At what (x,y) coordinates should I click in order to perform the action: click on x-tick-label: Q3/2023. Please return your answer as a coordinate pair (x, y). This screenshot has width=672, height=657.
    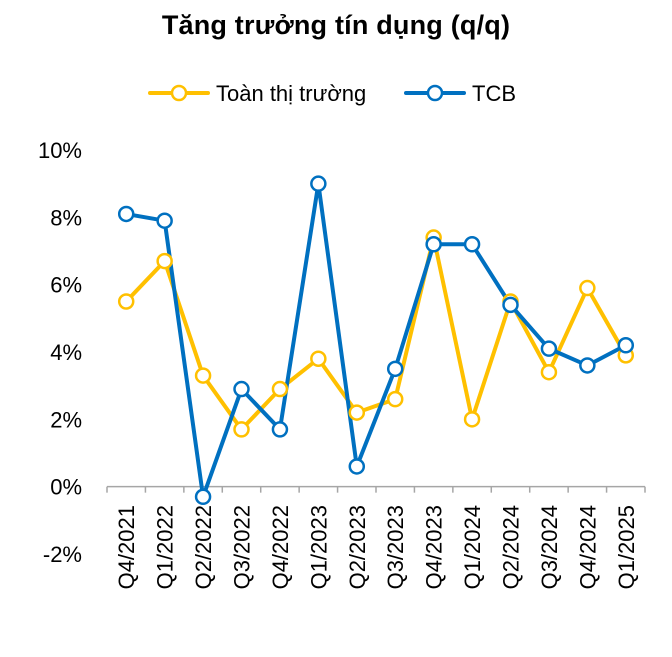
    Looking at the image, I should click on (395, 547).